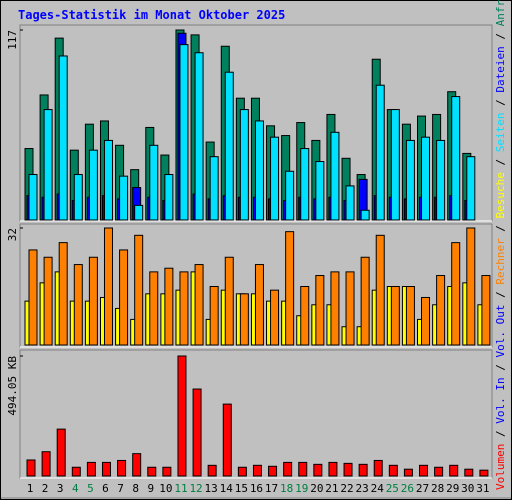  What do you see at coordinates (286, 488) in the screenshot?
I see `x-tick-label: 18` at bounding box center [286, 488].